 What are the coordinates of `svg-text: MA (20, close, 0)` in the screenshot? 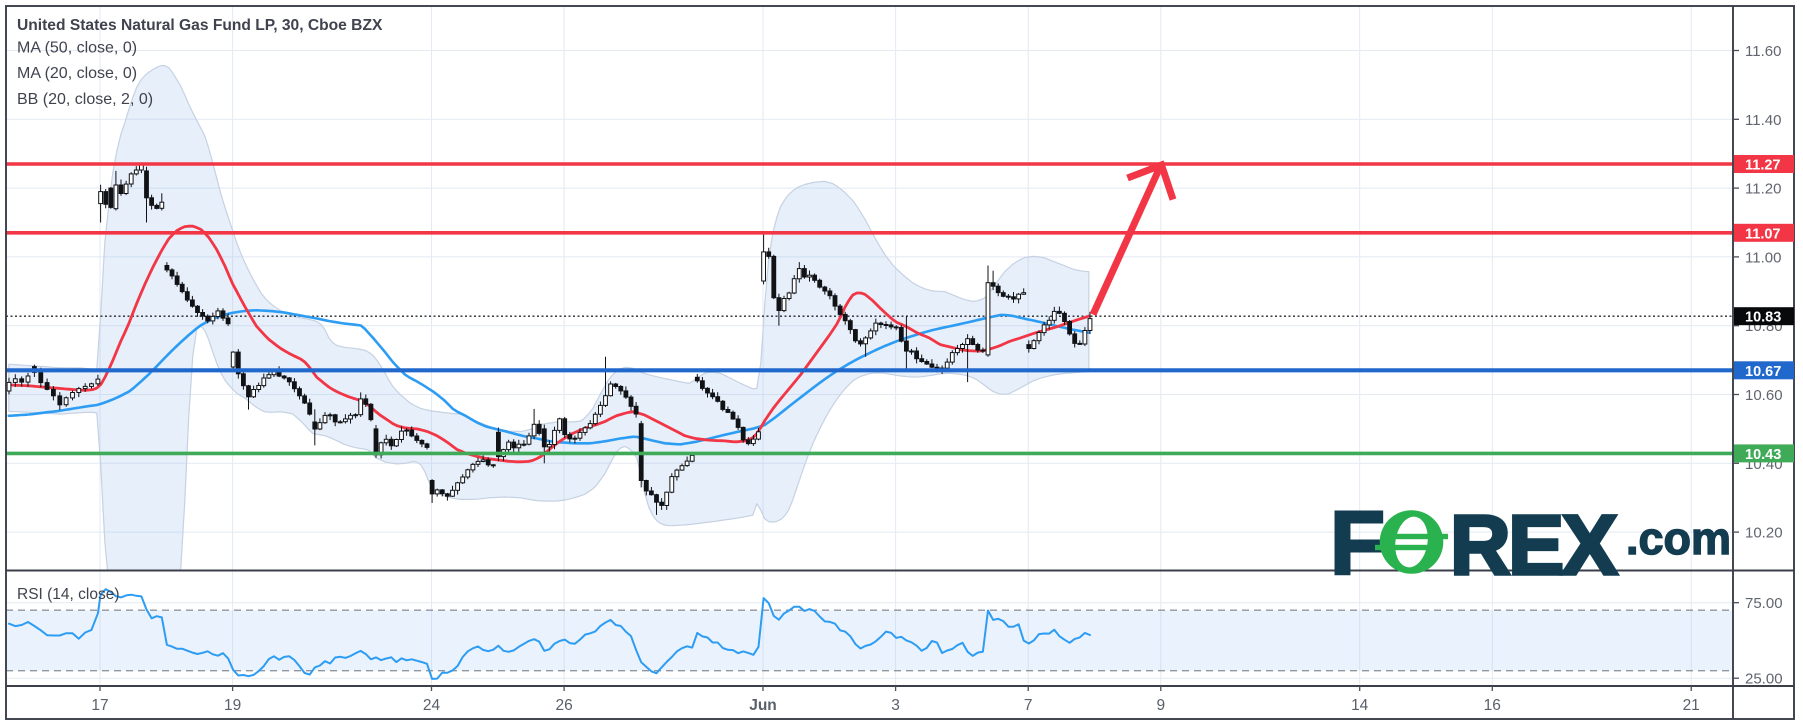 It's located at (77, 73).